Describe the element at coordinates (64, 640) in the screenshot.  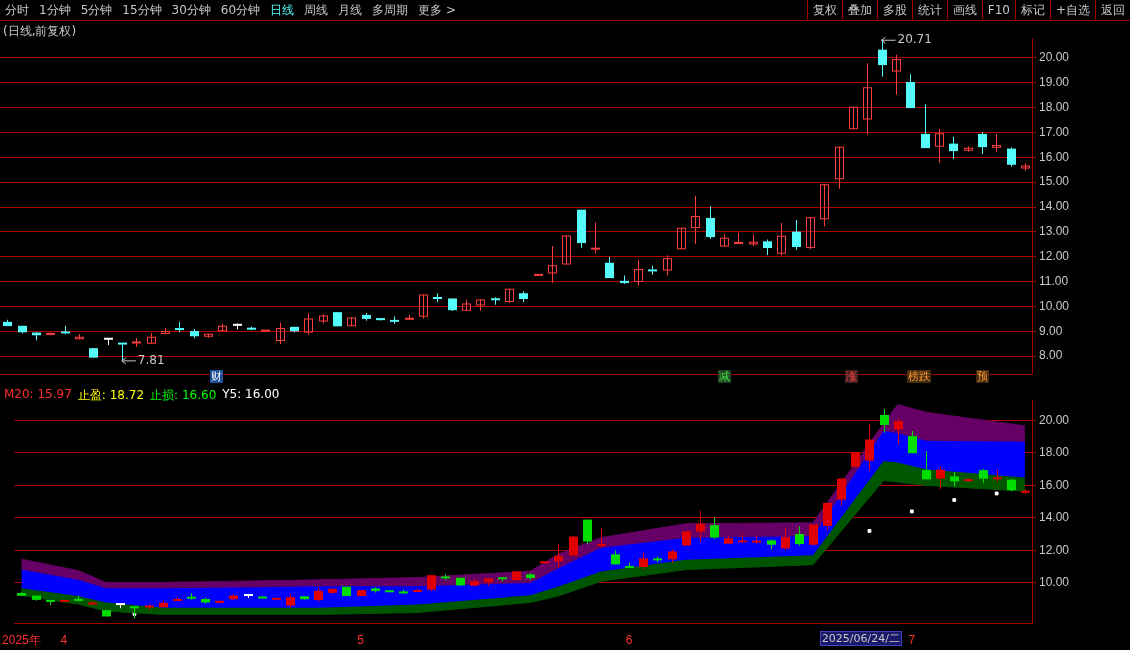
I see `x-tick-label: 4` at that location.